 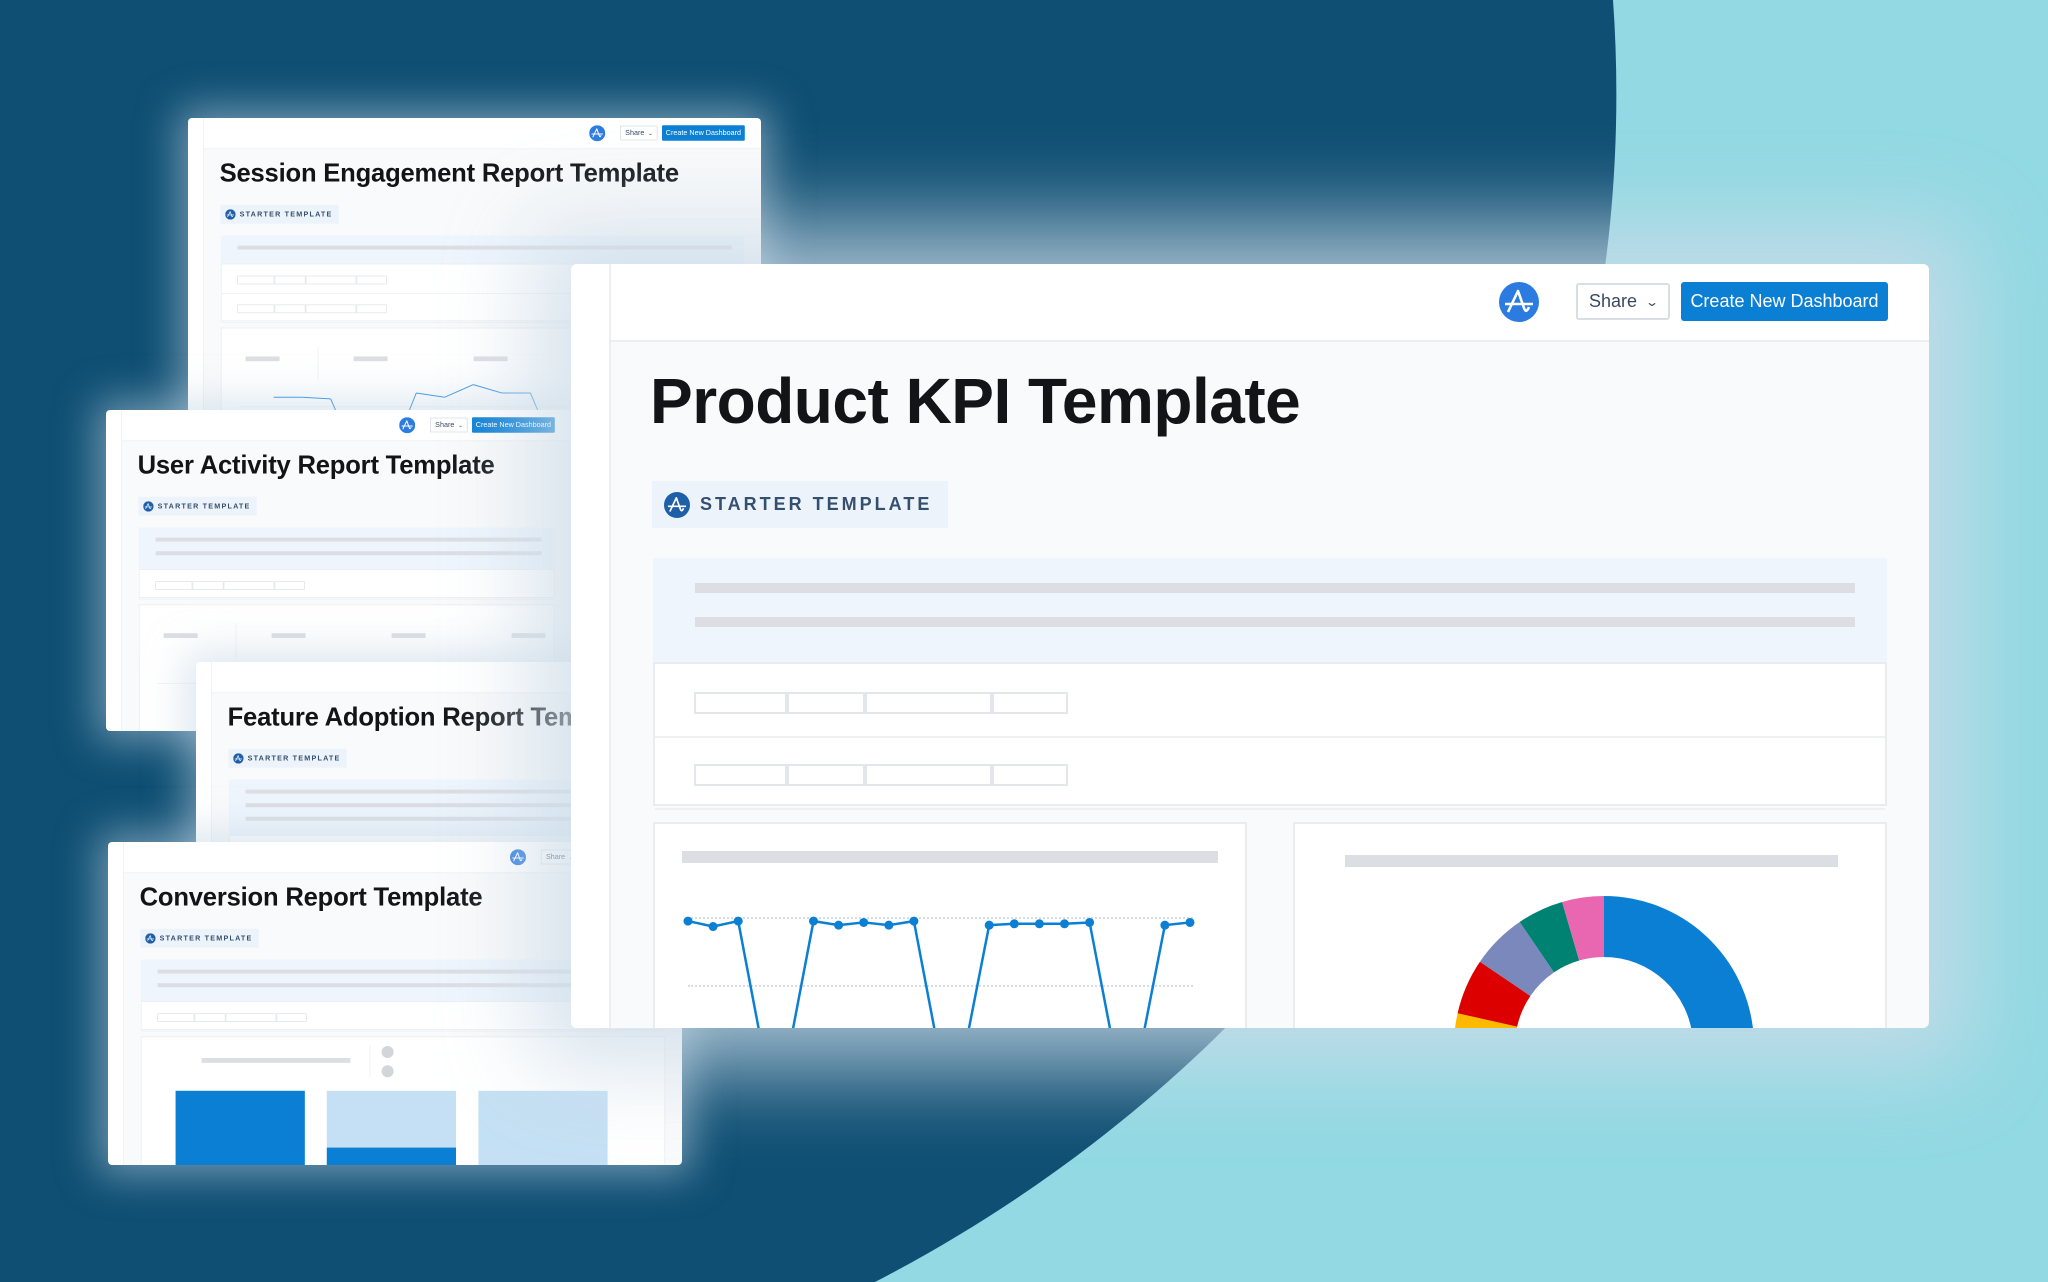 I want to click on share-label: Share, so click(x=635, y=132).